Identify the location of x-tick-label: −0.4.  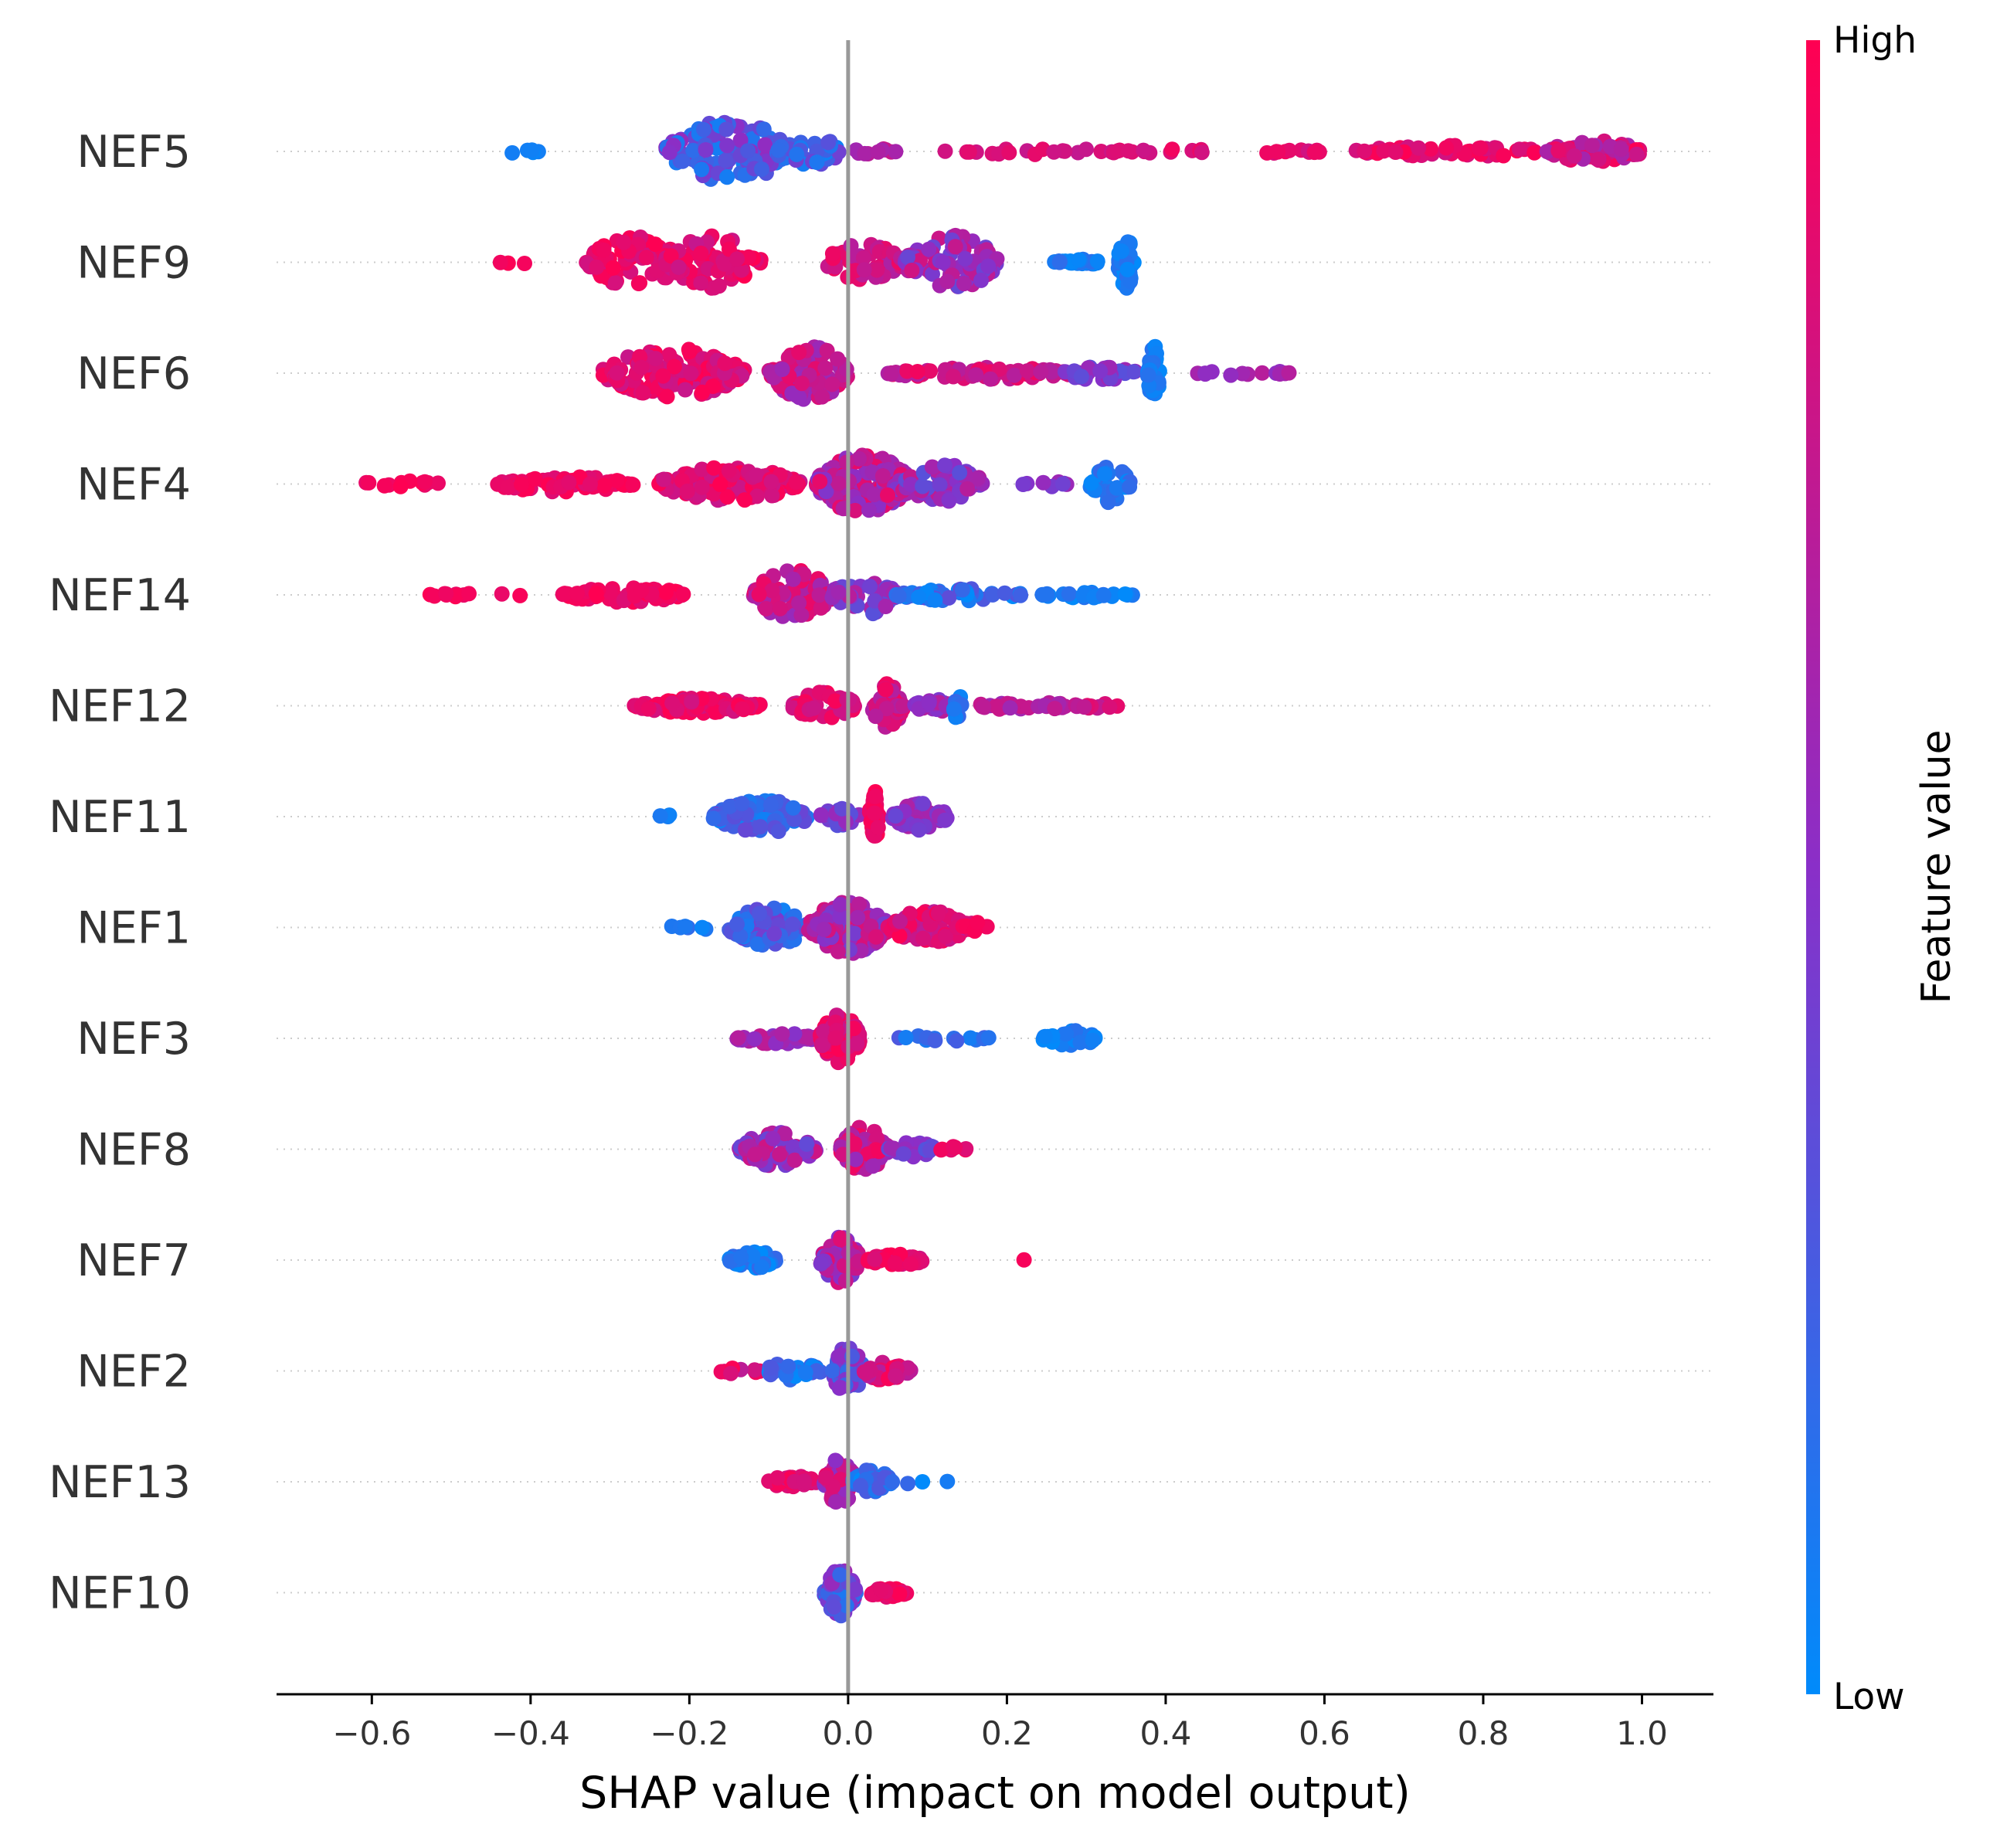
(530, 1733).